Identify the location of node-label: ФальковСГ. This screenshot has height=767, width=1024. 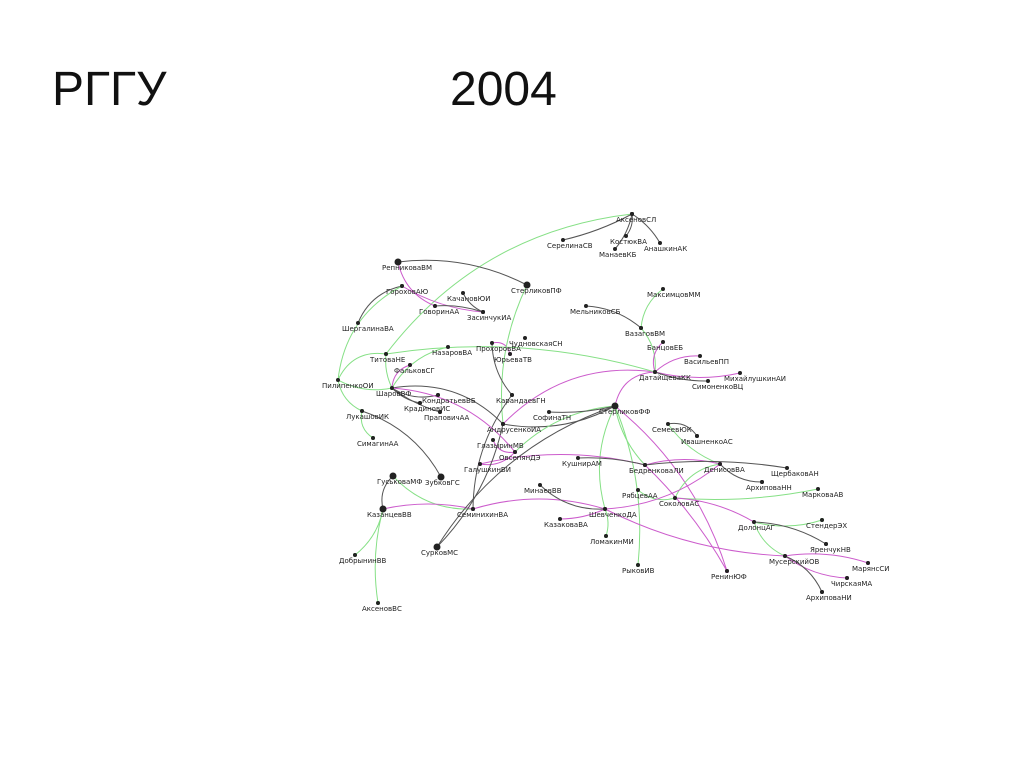
(414, 371).